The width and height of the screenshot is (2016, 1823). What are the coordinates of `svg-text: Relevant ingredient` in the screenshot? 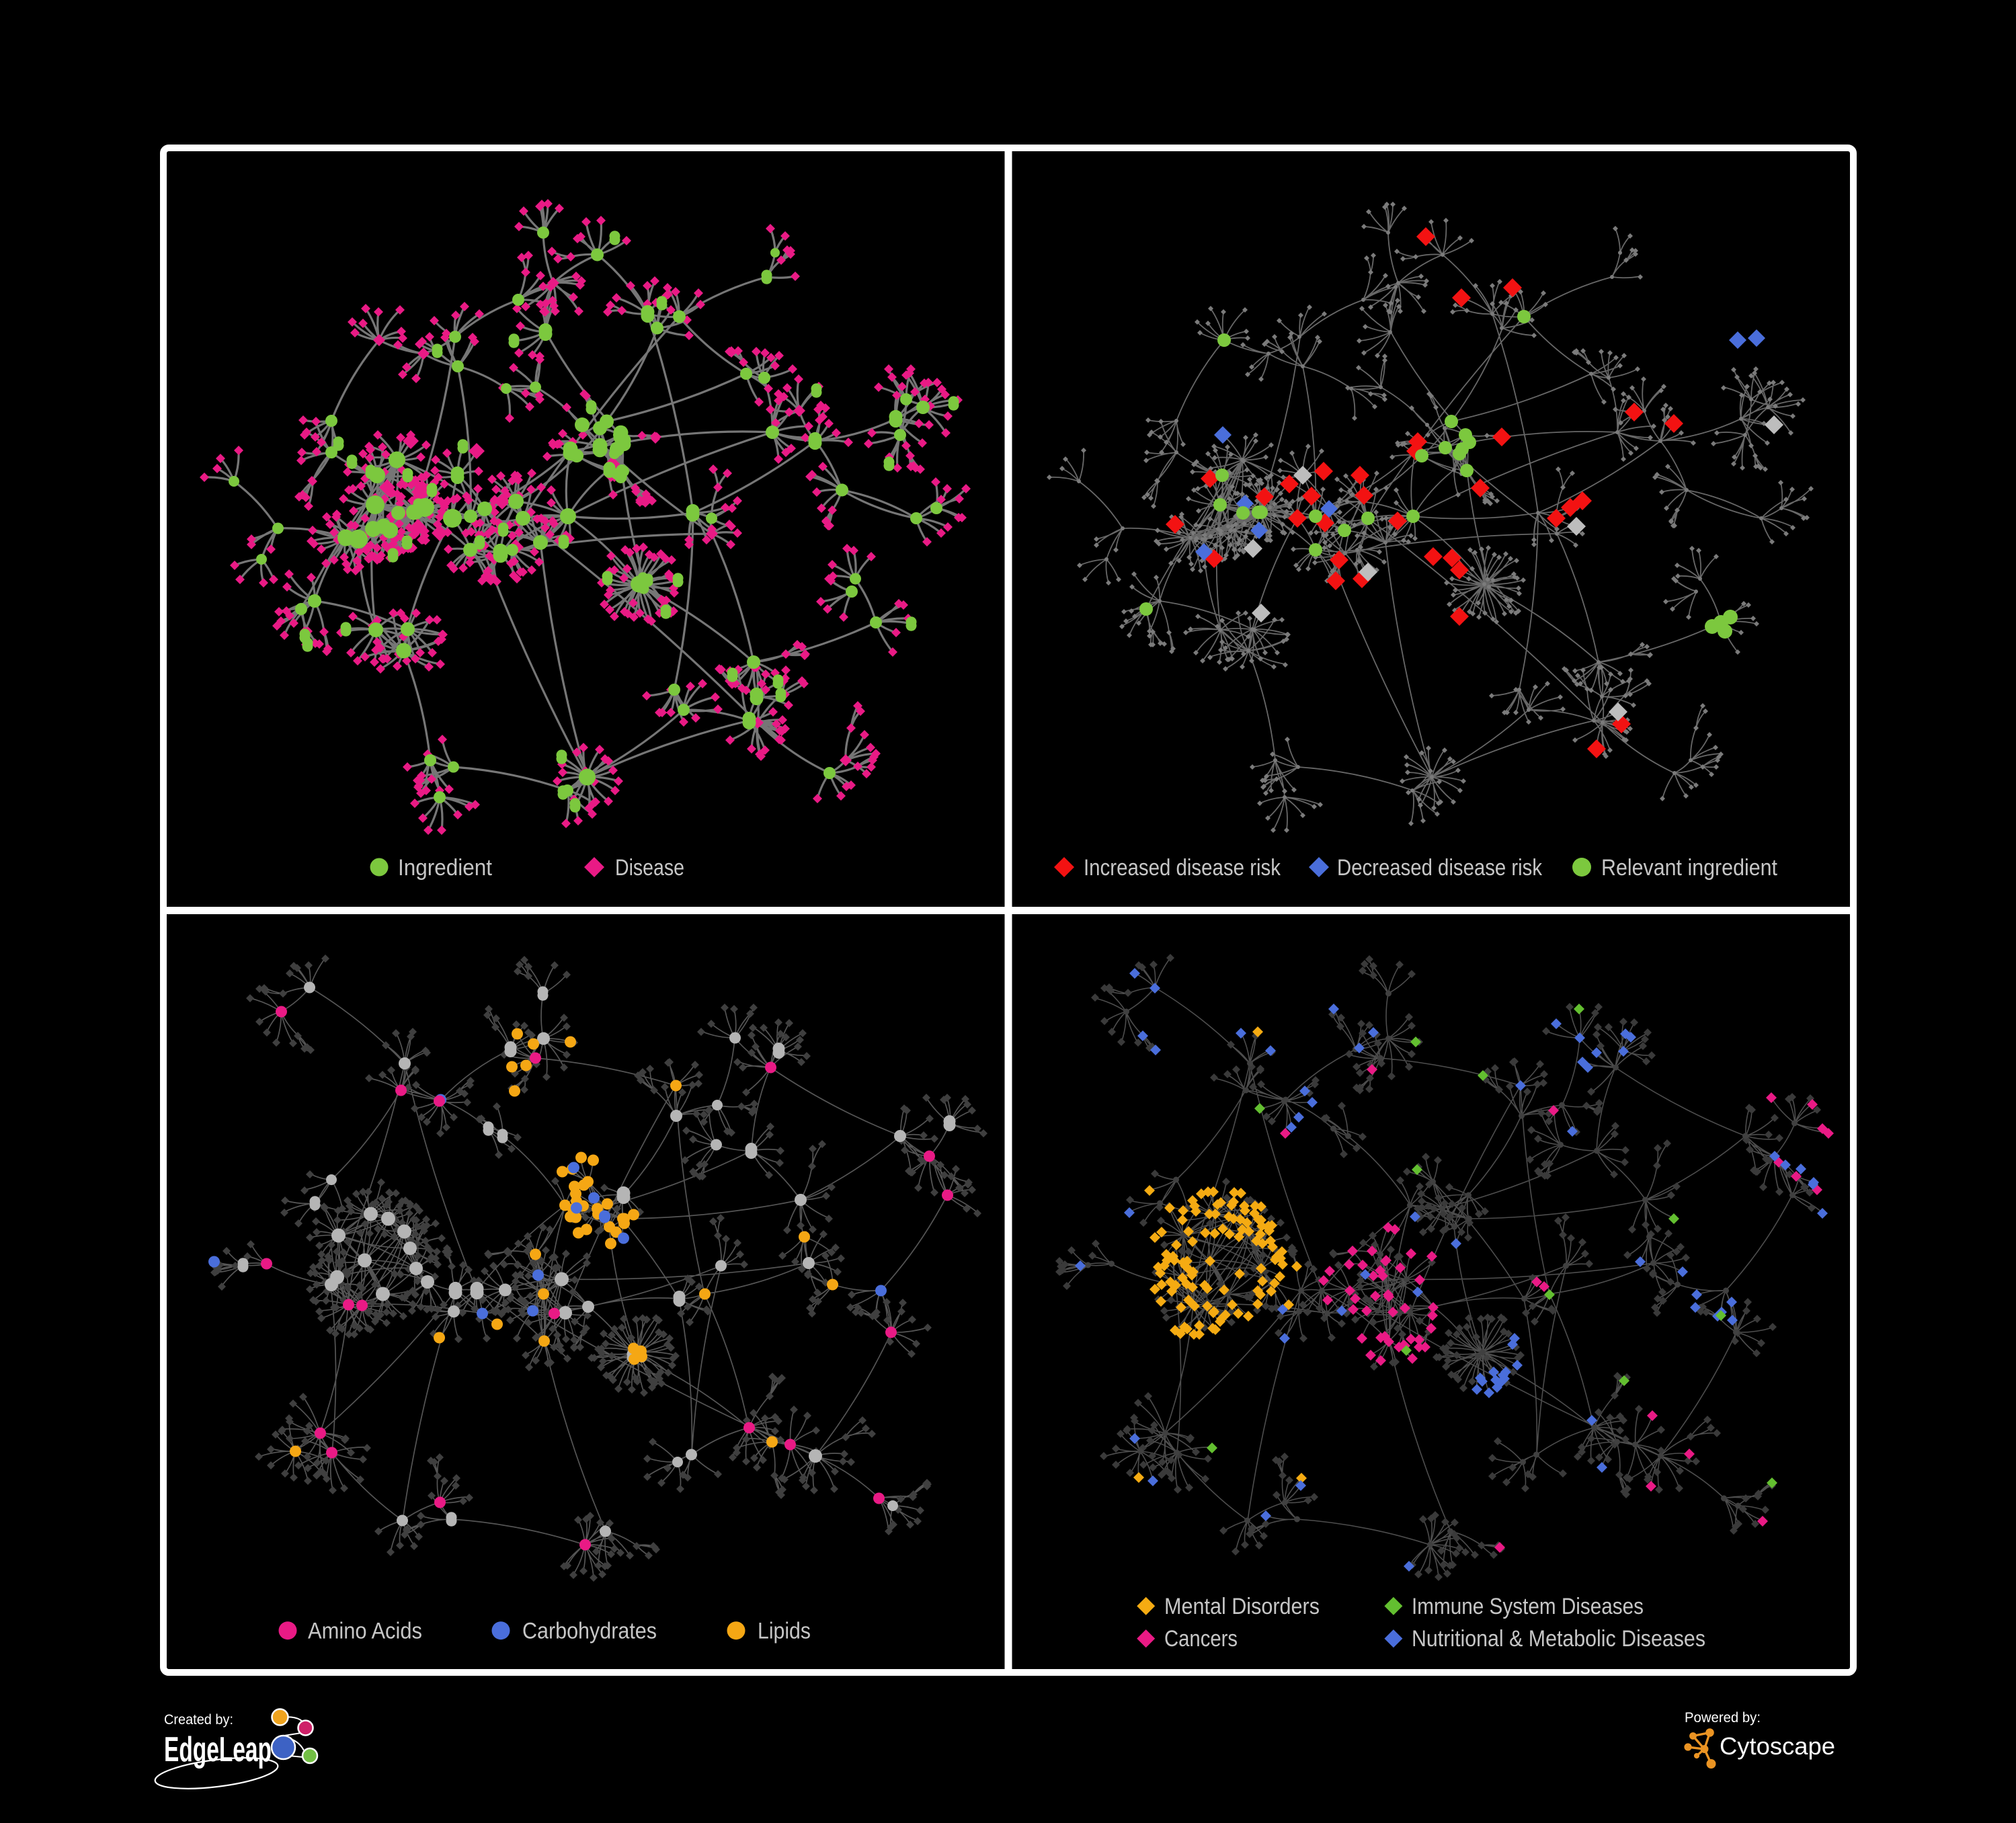 It's located at (1689, 868).